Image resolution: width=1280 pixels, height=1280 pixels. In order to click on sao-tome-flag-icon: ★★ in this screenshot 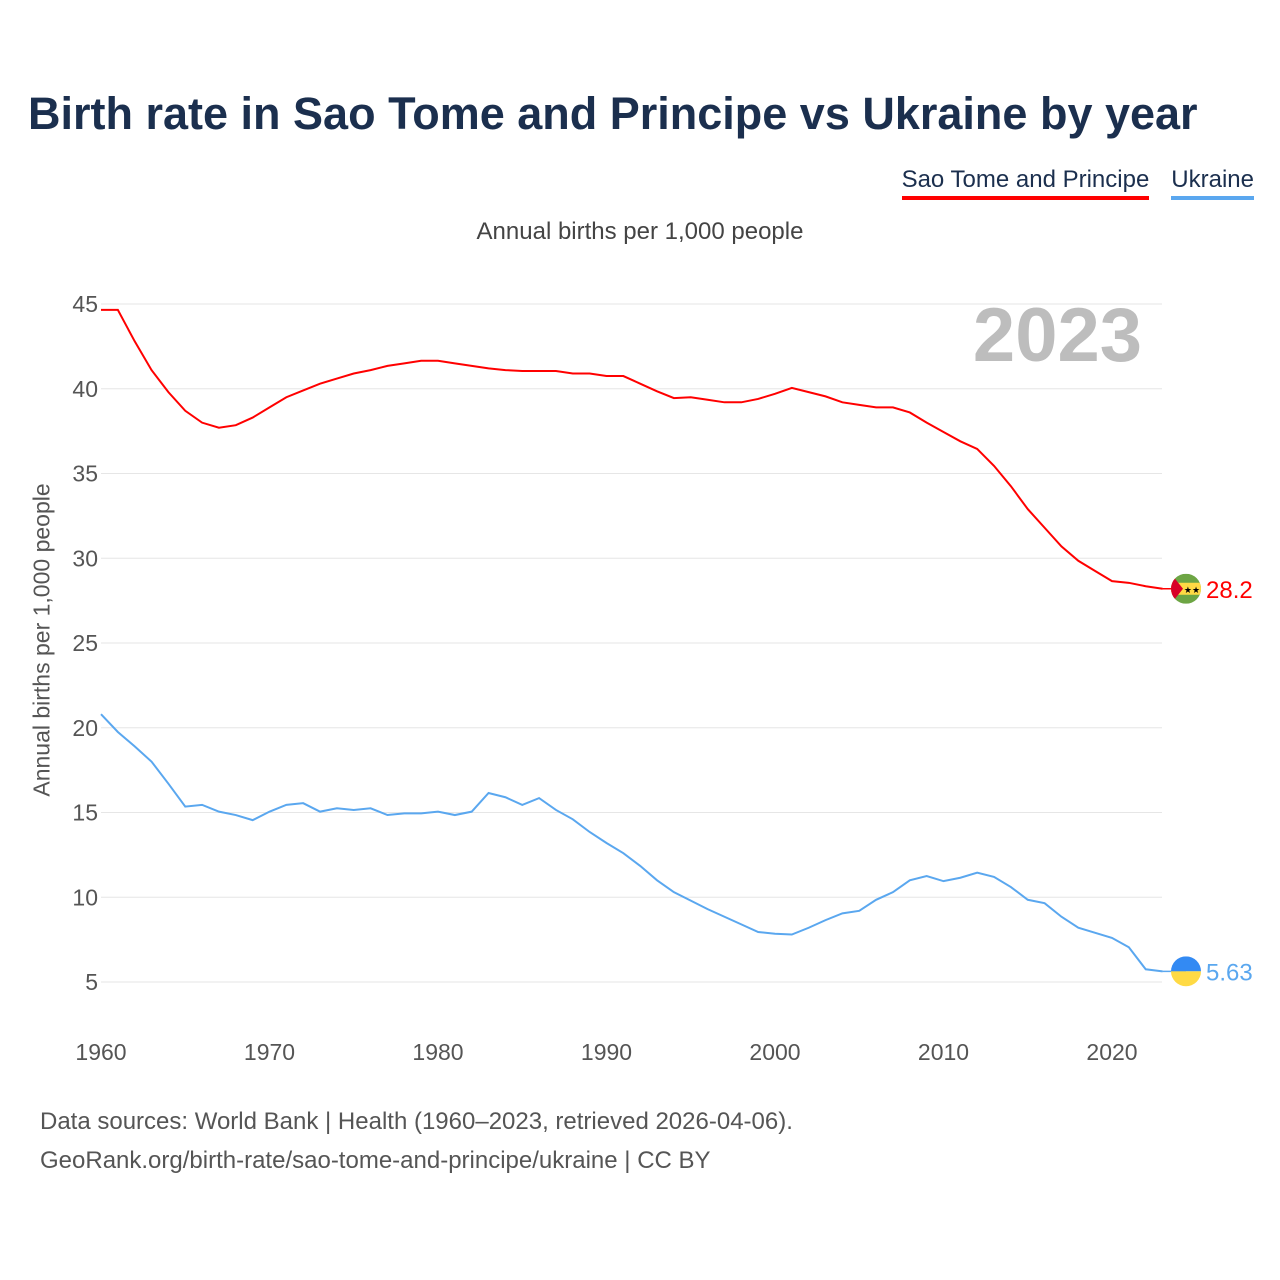, I will do `click(1186, 588)`.